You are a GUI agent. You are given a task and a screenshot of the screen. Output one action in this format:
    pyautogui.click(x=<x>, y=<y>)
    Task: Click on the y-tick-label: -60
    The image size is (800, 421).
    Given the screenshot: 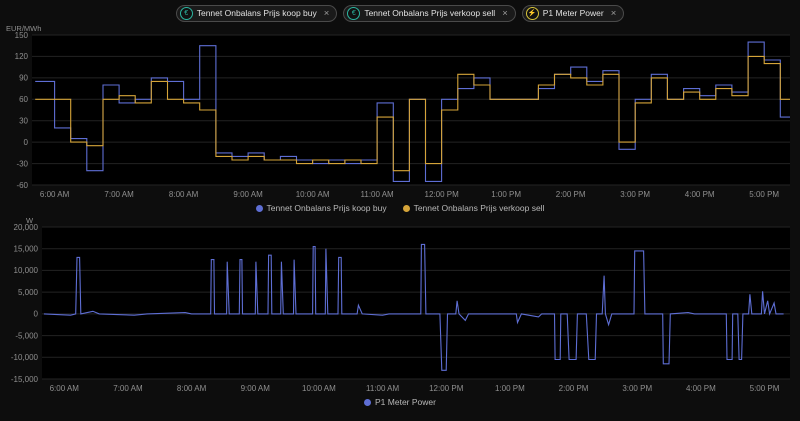 What is the action you would take?
    pyautogui.click(x=22, y=185)
    